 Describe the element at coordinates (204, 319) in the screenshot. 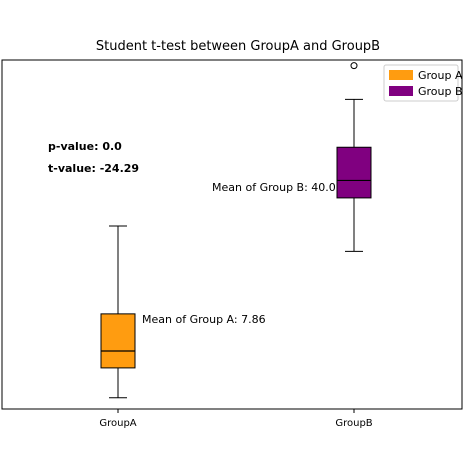

I see `mean-group-a-label: Mean of Group A: 7.86` at that location.